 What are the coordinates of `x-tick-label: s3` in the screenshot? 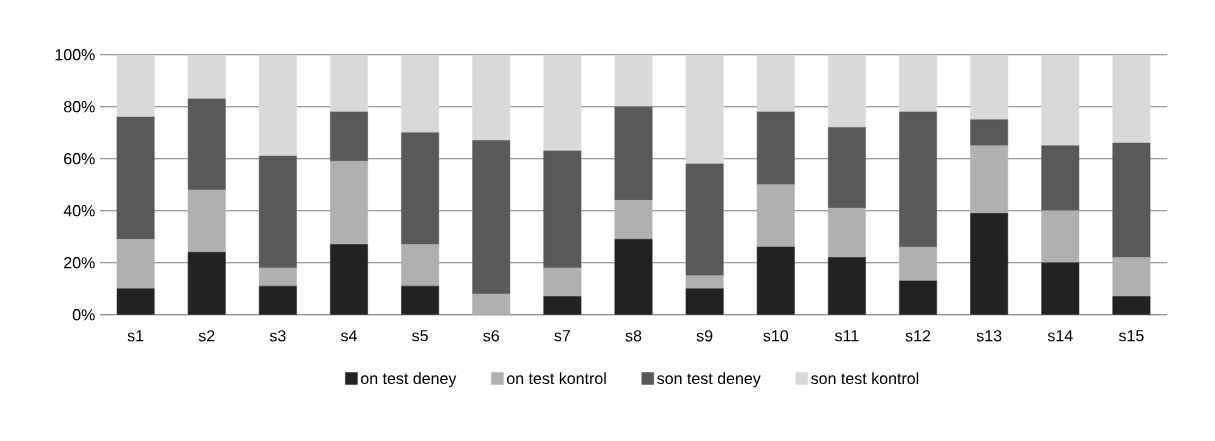 It's located at (277, 335).